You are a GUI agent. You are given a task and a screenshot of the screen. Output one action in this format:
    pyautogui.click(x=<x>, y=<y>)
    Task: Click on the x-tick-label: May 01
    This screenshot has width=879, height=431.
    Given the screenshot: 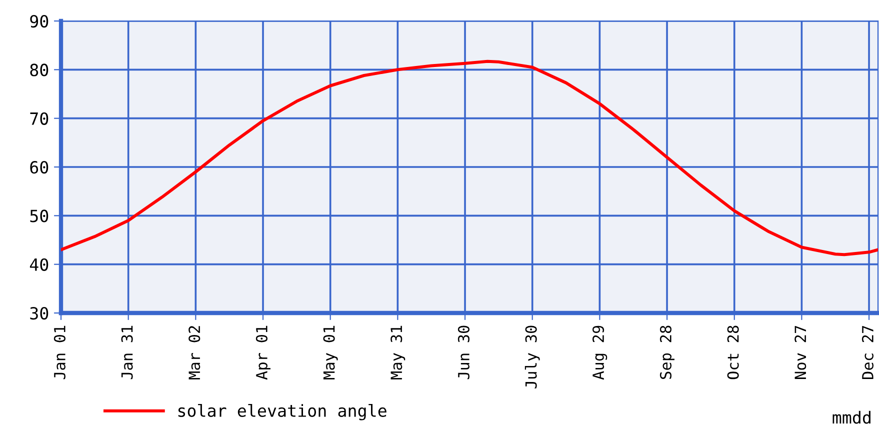 What is the action you would take?
    pyautogui.click(x=330, y=353)
    